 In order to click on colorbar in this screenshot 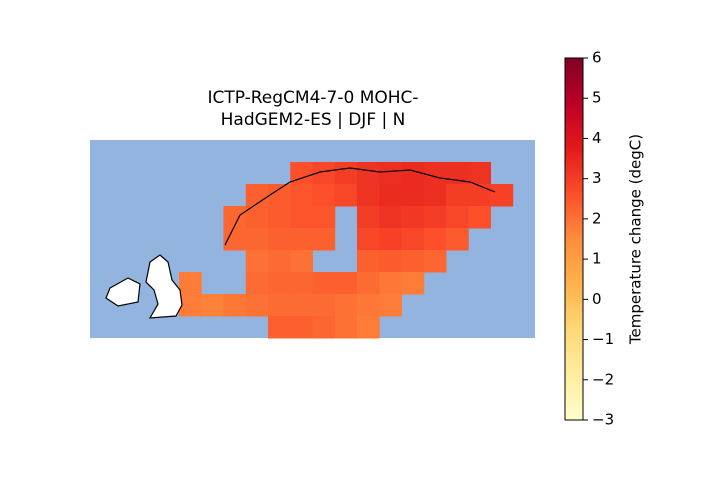, I will do `click(574, 239)`.